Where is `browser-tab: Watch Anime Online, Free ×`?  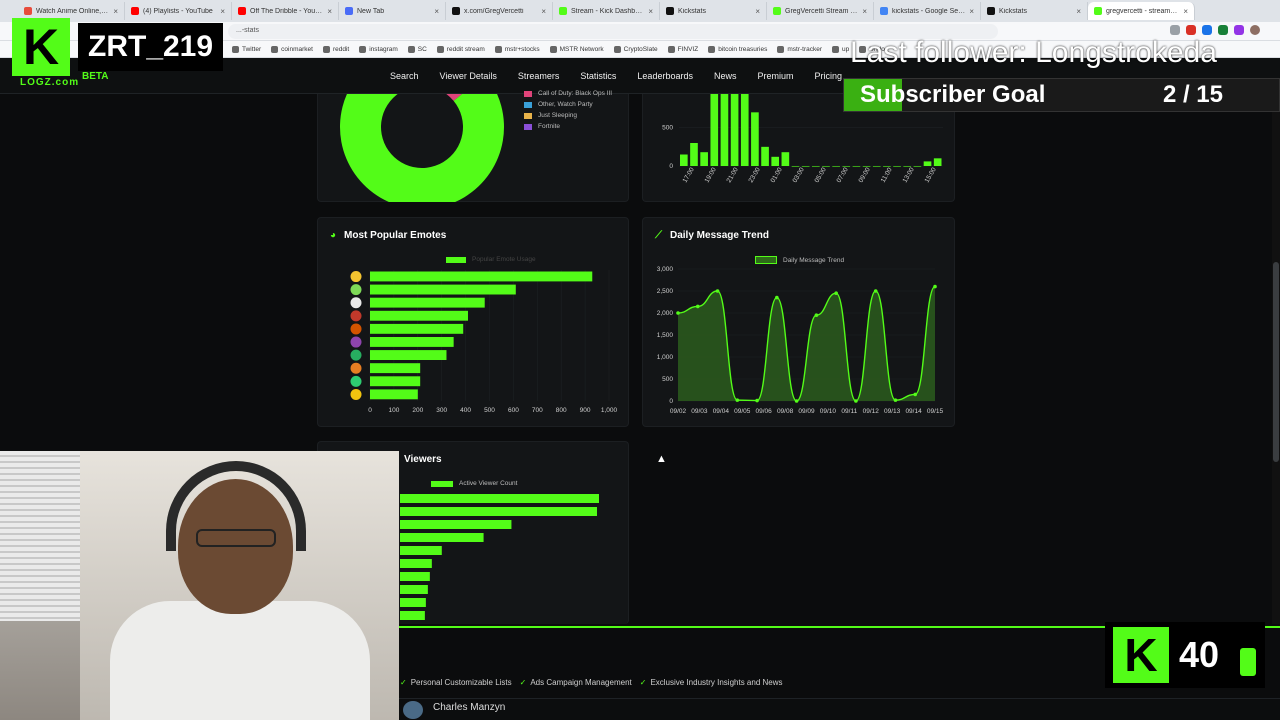
browser-tab: Watch Anime Online, Free × is located at coordinates (71, 11).